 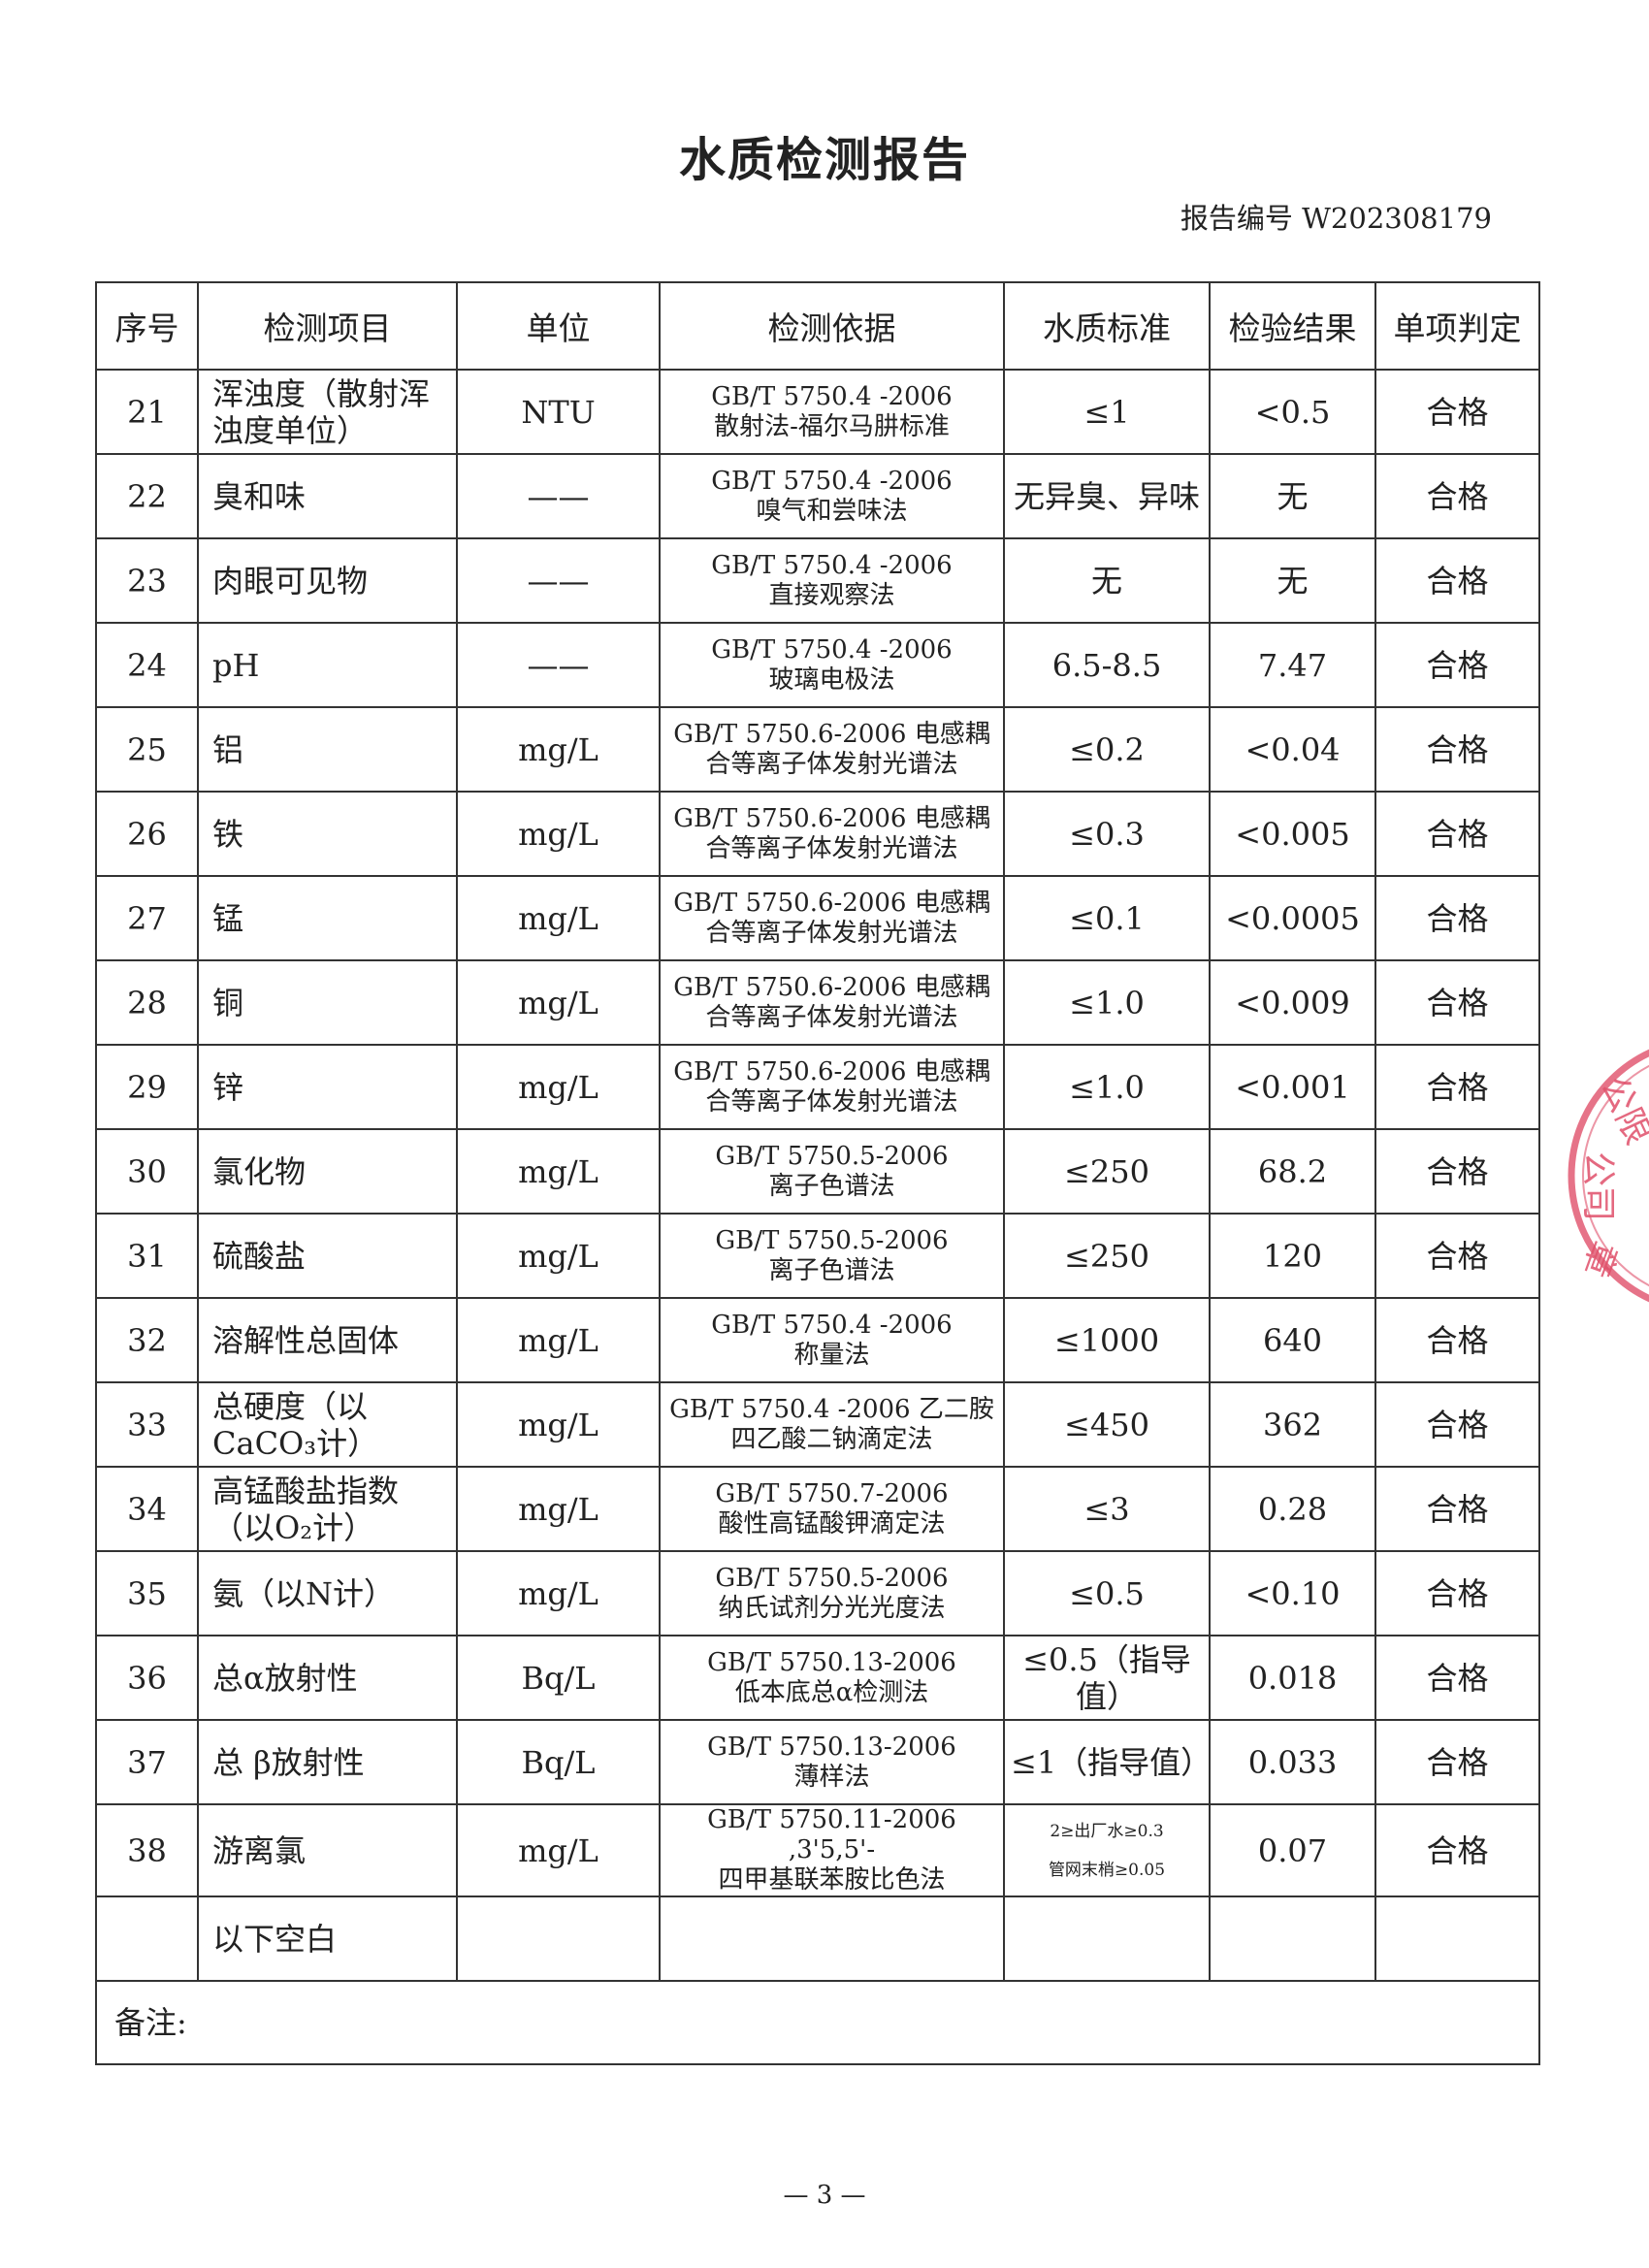 What do you see at coordinates (832, 426) in the screenshot?
I see `method-line: 散射法-福尔马肼标准` at bounding box center [832, 426].